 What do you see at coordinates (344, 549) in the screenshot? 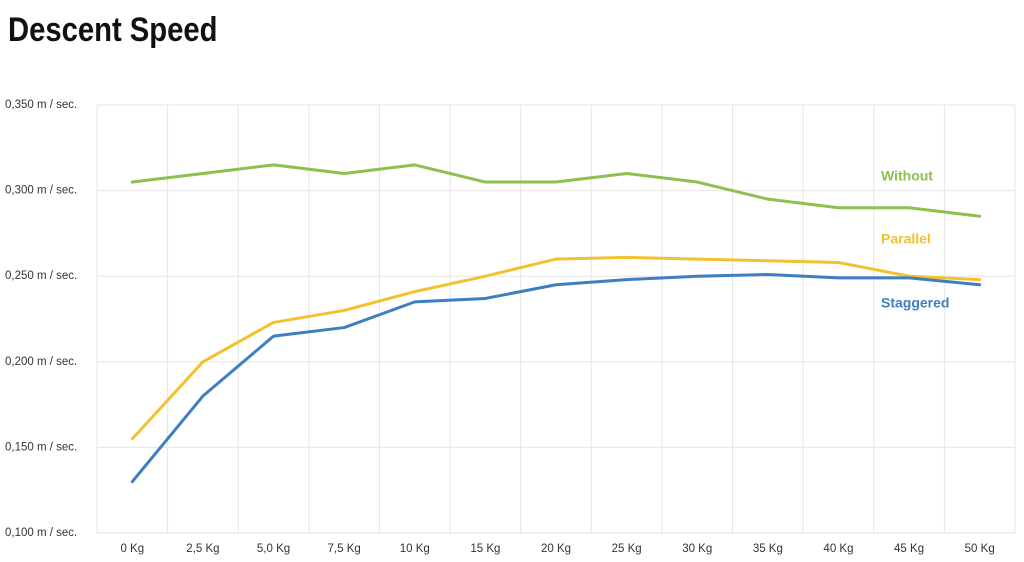
I see `x-tick-label: 7,5 Kg` at bounding box center [344, 549].